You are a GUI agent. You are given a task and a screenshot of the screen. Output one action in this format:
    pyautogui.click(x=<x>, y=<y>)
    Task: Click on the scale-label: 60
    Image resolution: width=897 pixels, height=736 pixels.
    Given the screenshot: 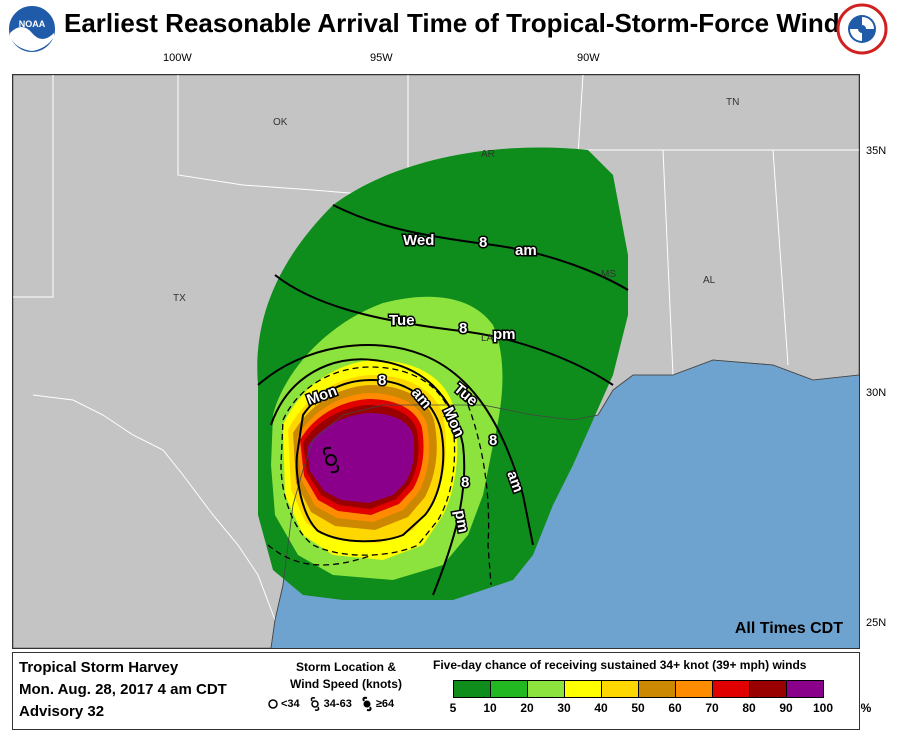 What is the action you would take?
    pyautogui.click(x=675, y=708)
    